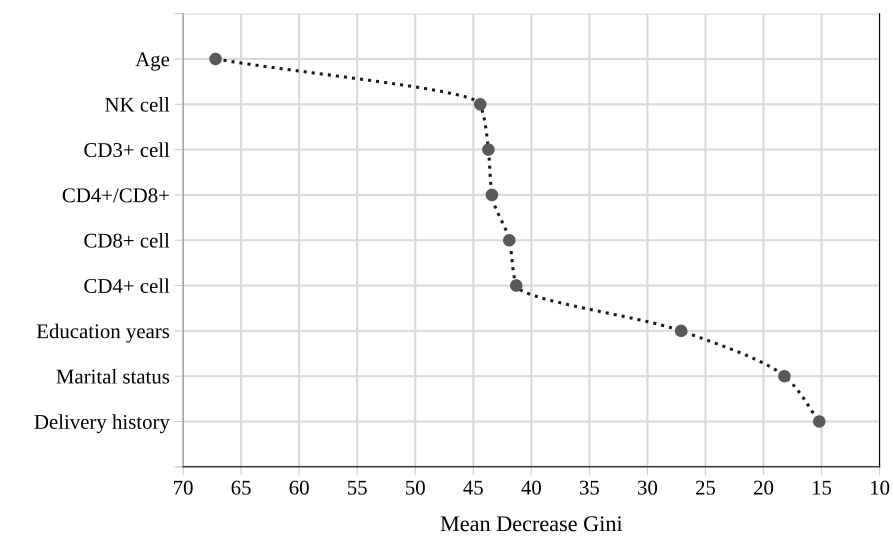 The image size is (893, 546). What do you see at coordinates (473, 487) in the screenshot?
I see `x-tick-label: 45` at bounding box center [473, 487].